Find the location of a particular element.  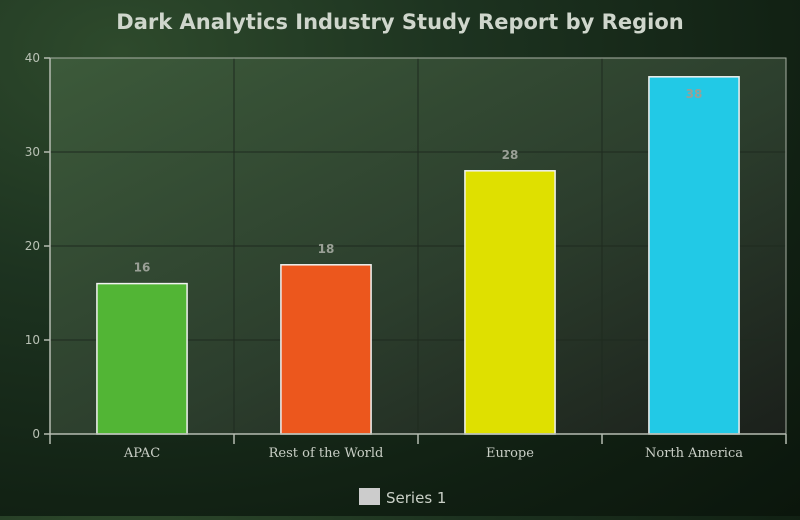

legend: Series 1 is located at coordinates (402, 497).